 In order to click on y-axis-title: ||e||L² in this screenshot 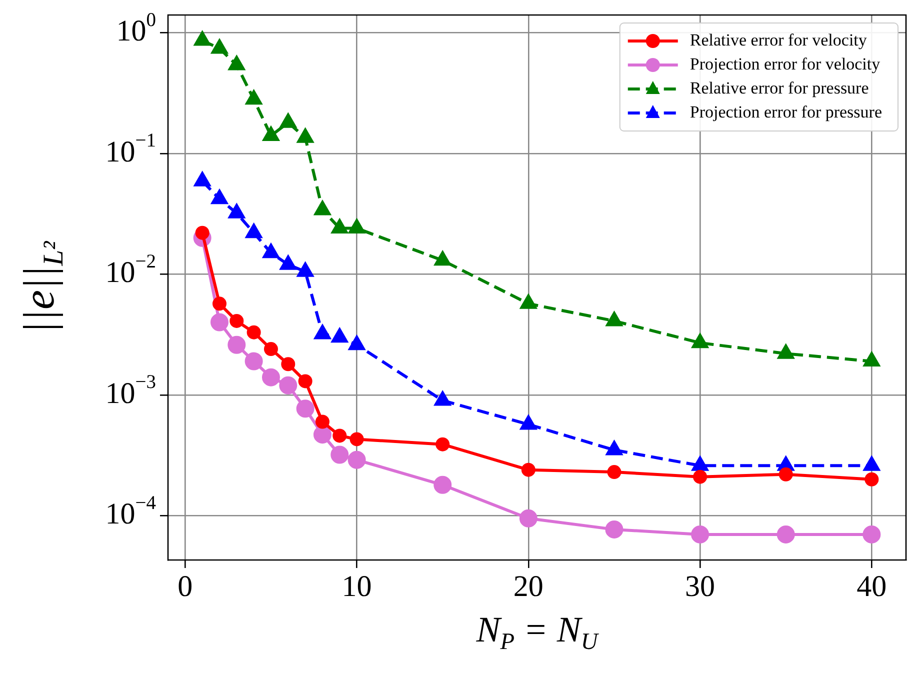, I will do `click(42, 287)`.